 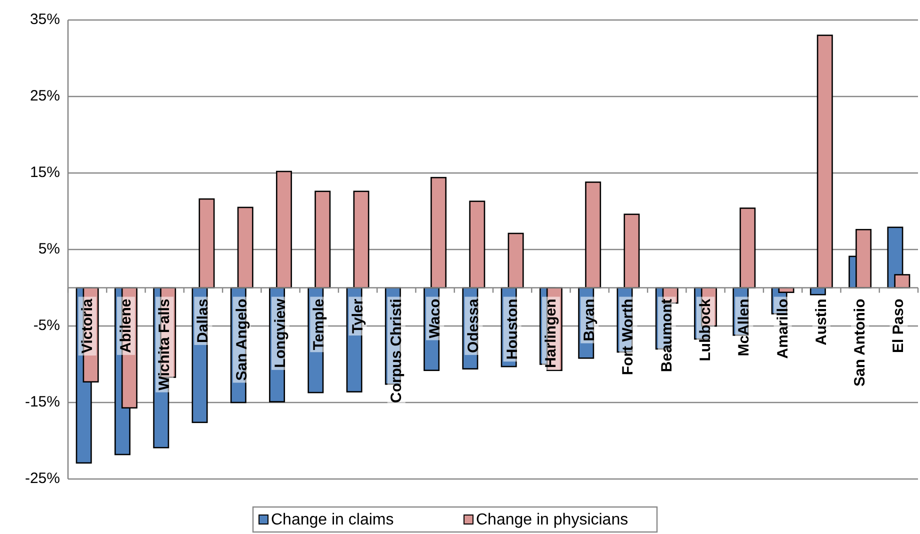 I want to click on y-tick-label: 15%, so click(x=45, y=172).